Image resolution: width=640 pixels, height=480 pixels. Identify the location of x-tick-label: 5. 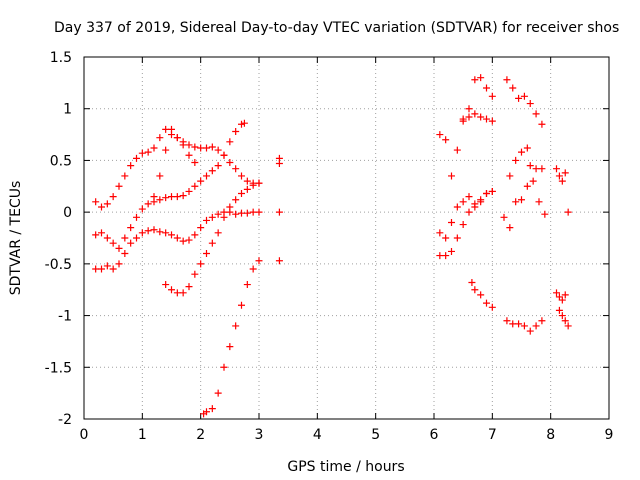
(375, 435).